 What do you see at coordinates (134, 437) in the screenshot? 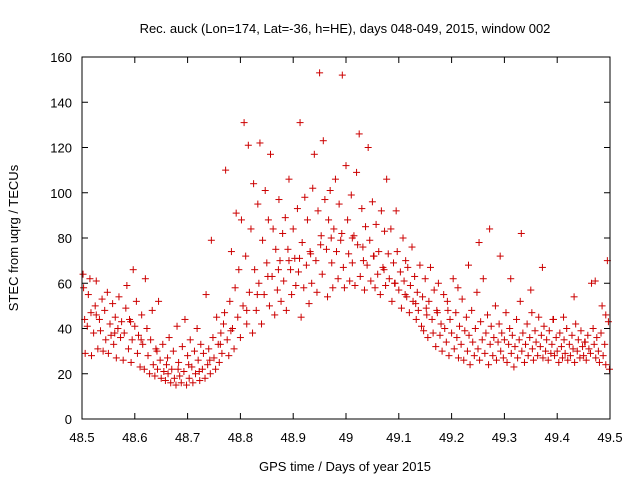
I see `x-tick-label: 48.6` at bounding box center [134, 437].